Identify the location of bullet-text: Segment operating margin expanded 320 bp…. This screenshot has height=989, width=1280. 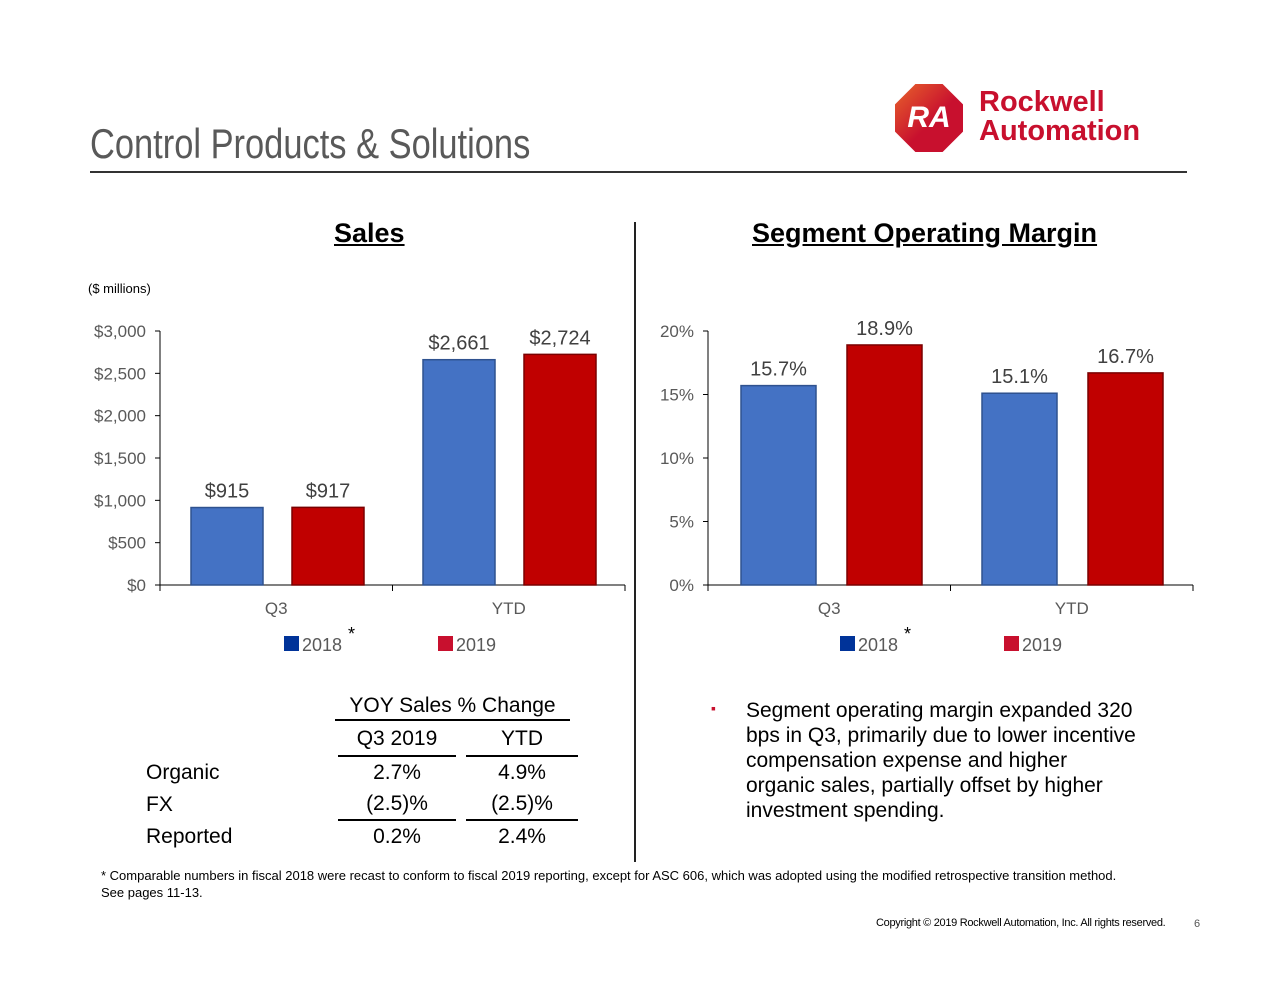
(941, 760).